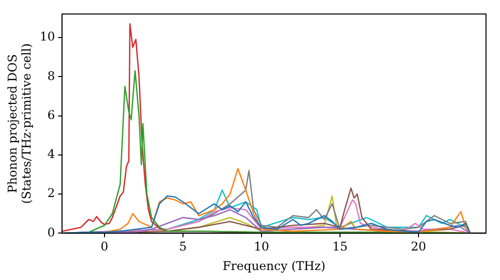 The image size is (500, 280). I want to click on x-tick-label: 0, so click(104, 247).